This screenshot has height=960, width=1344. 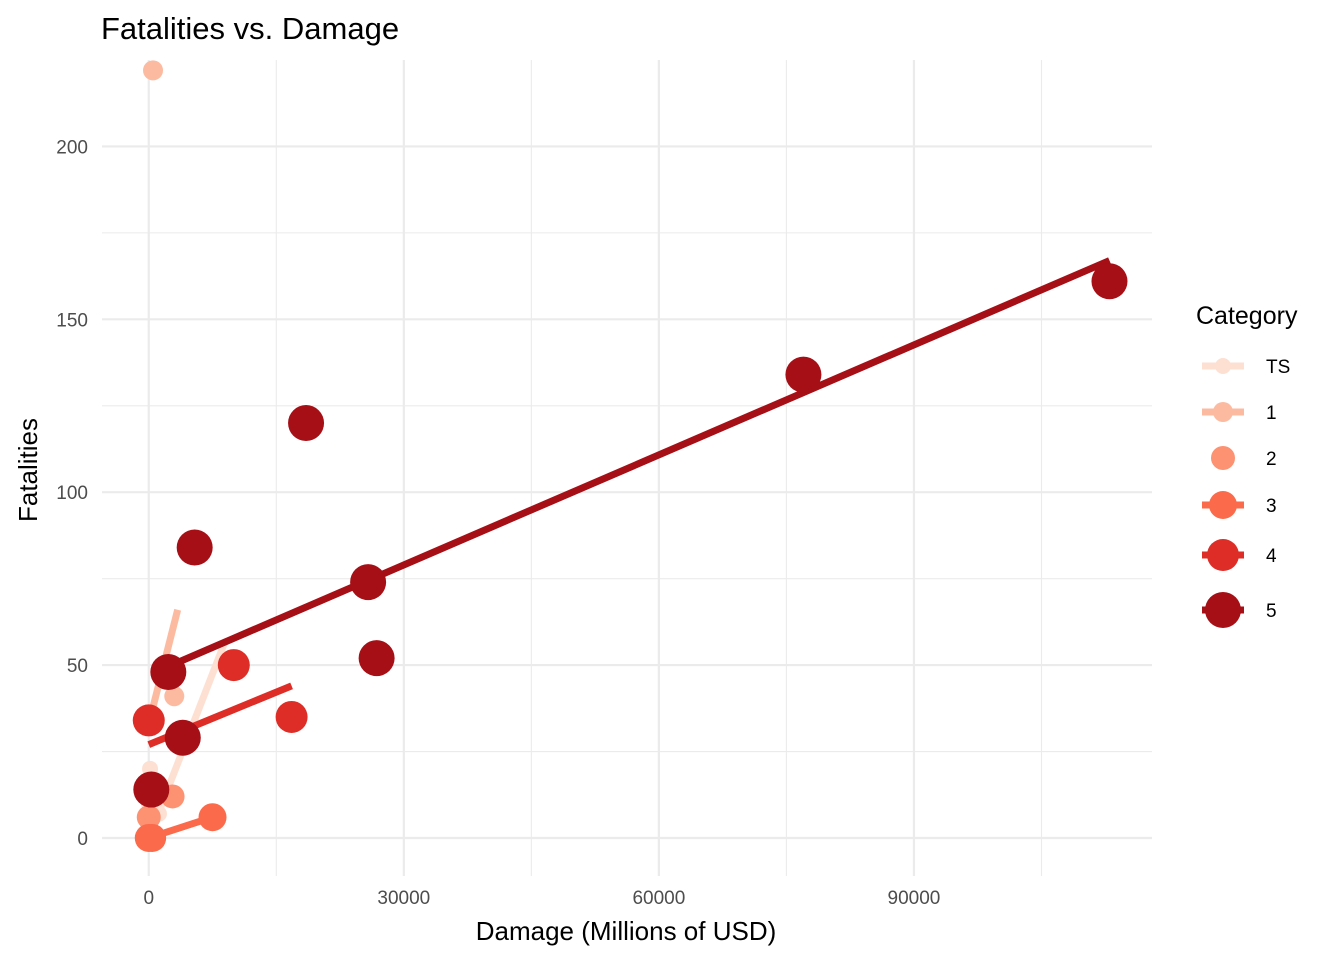 What do you see at coordinates (1239, 413) in the screenshot?
I see `legend-item: 1` at bounding box center [1239, 413].